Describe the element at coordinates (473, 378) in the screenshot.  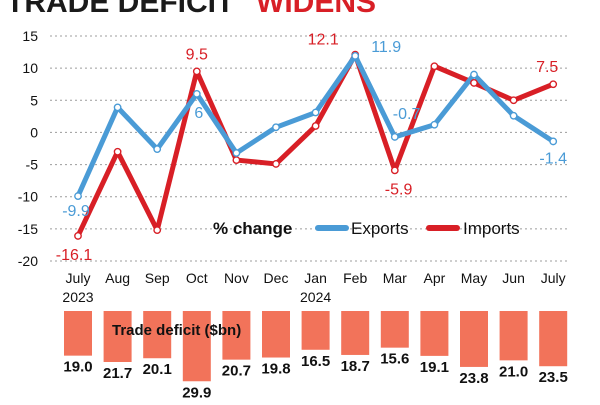
I see `bar-value-label: 23.8` at that location.